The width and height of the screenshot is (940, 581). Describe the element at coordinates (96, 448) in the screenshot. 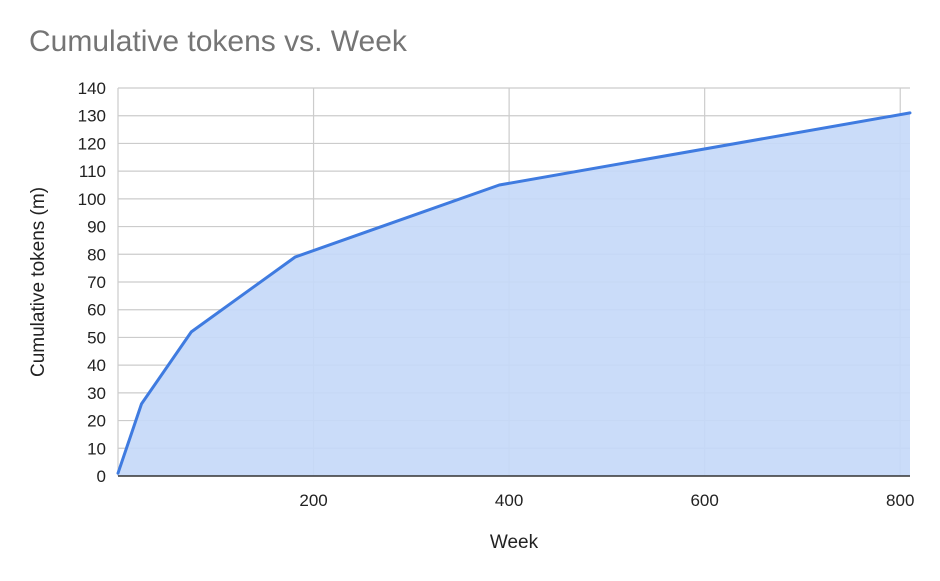

I see `y-tick-label: 10` at that location.